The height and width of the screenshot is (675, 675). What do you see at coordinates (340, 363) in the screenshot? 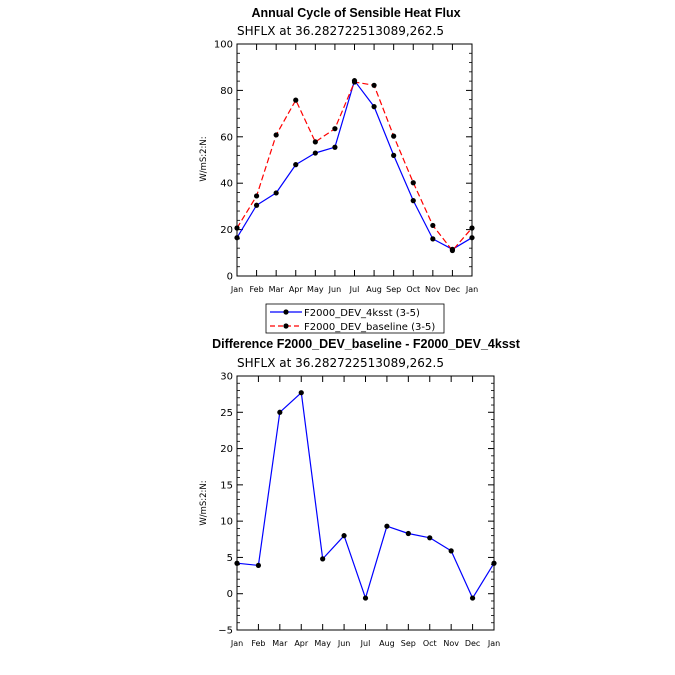
I see `chart2-subtitle: SHFLX at 36.282722513089,262.5` at bounding box center [340, 363].